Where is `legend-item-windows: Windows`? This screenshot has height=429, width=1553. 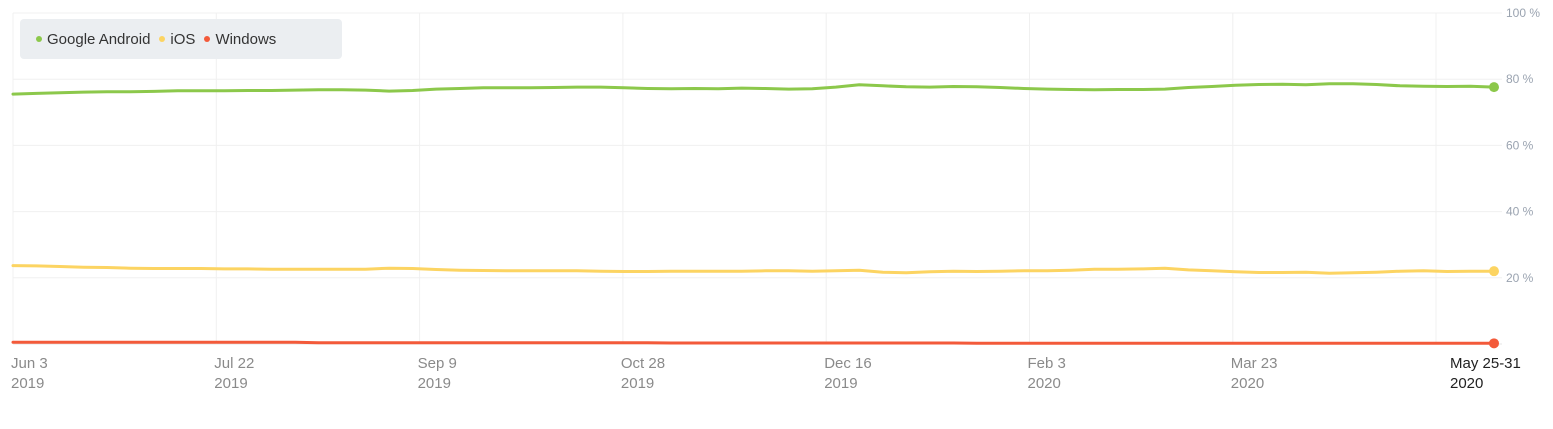
legend-item-windows: Windows is located at coordinates (240, 39).